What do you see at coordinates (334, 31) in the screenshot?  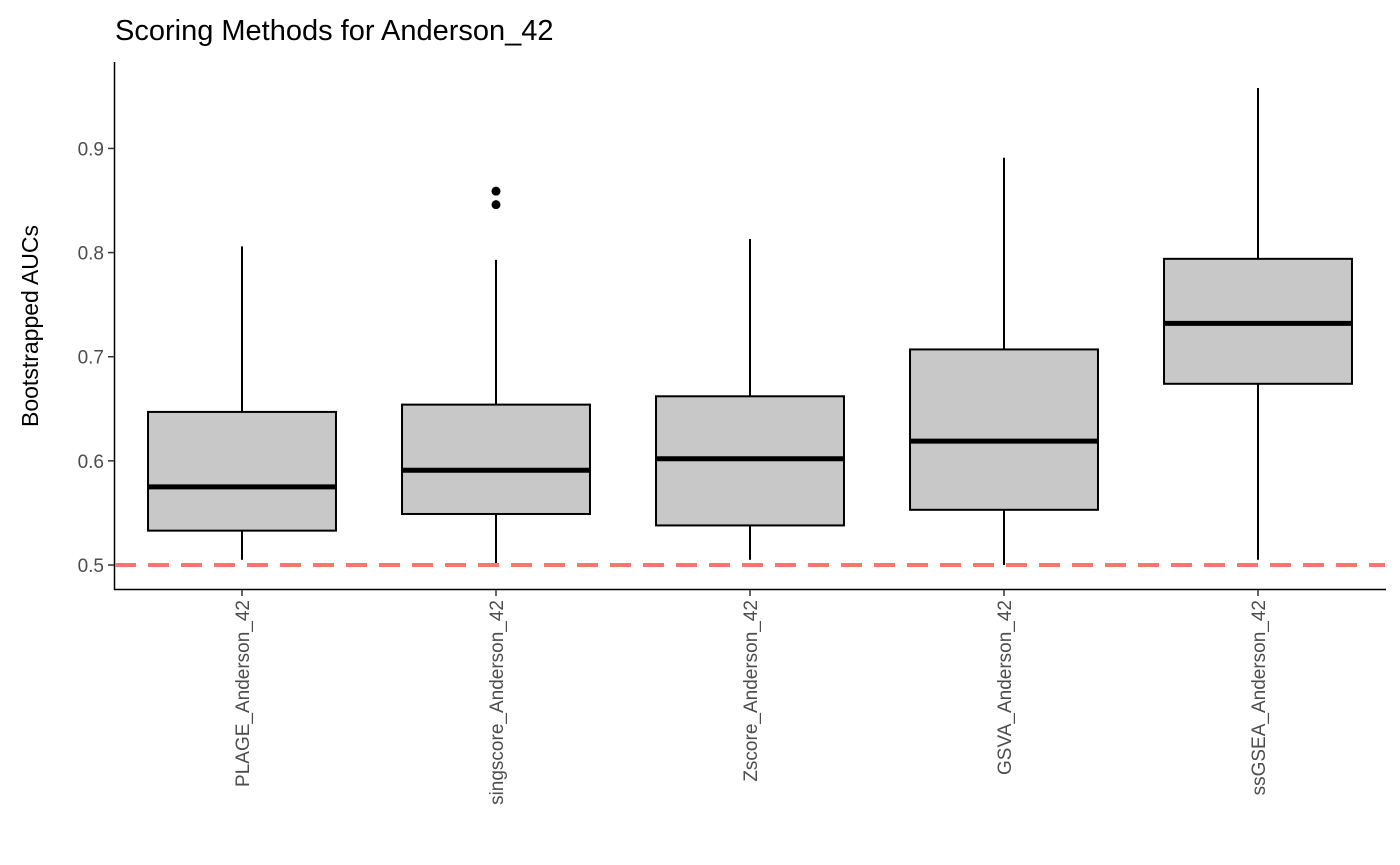 I see `chart-title: Scoring Methods for Anderson_42` at bounding box center [334, 31].